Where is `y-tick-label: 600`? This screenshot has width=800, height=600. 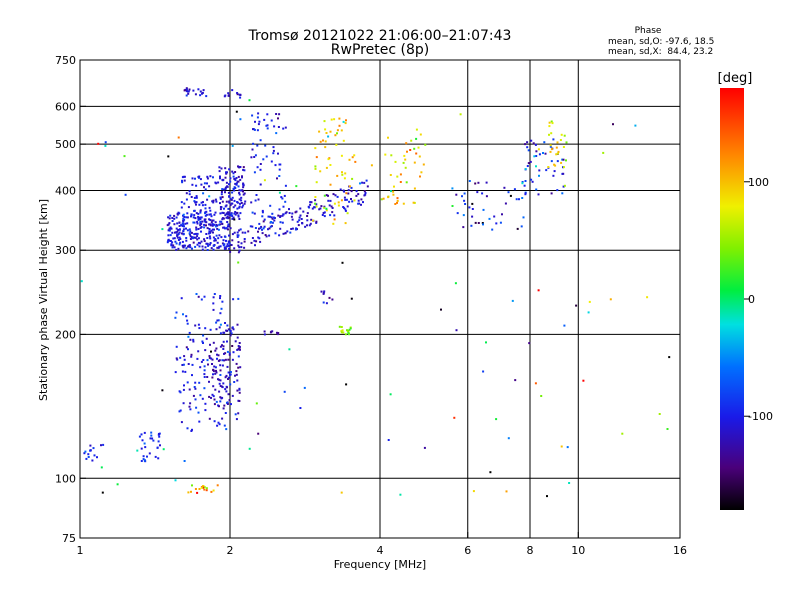 y-tick-label: 600 is located at coordinates (65, 106).